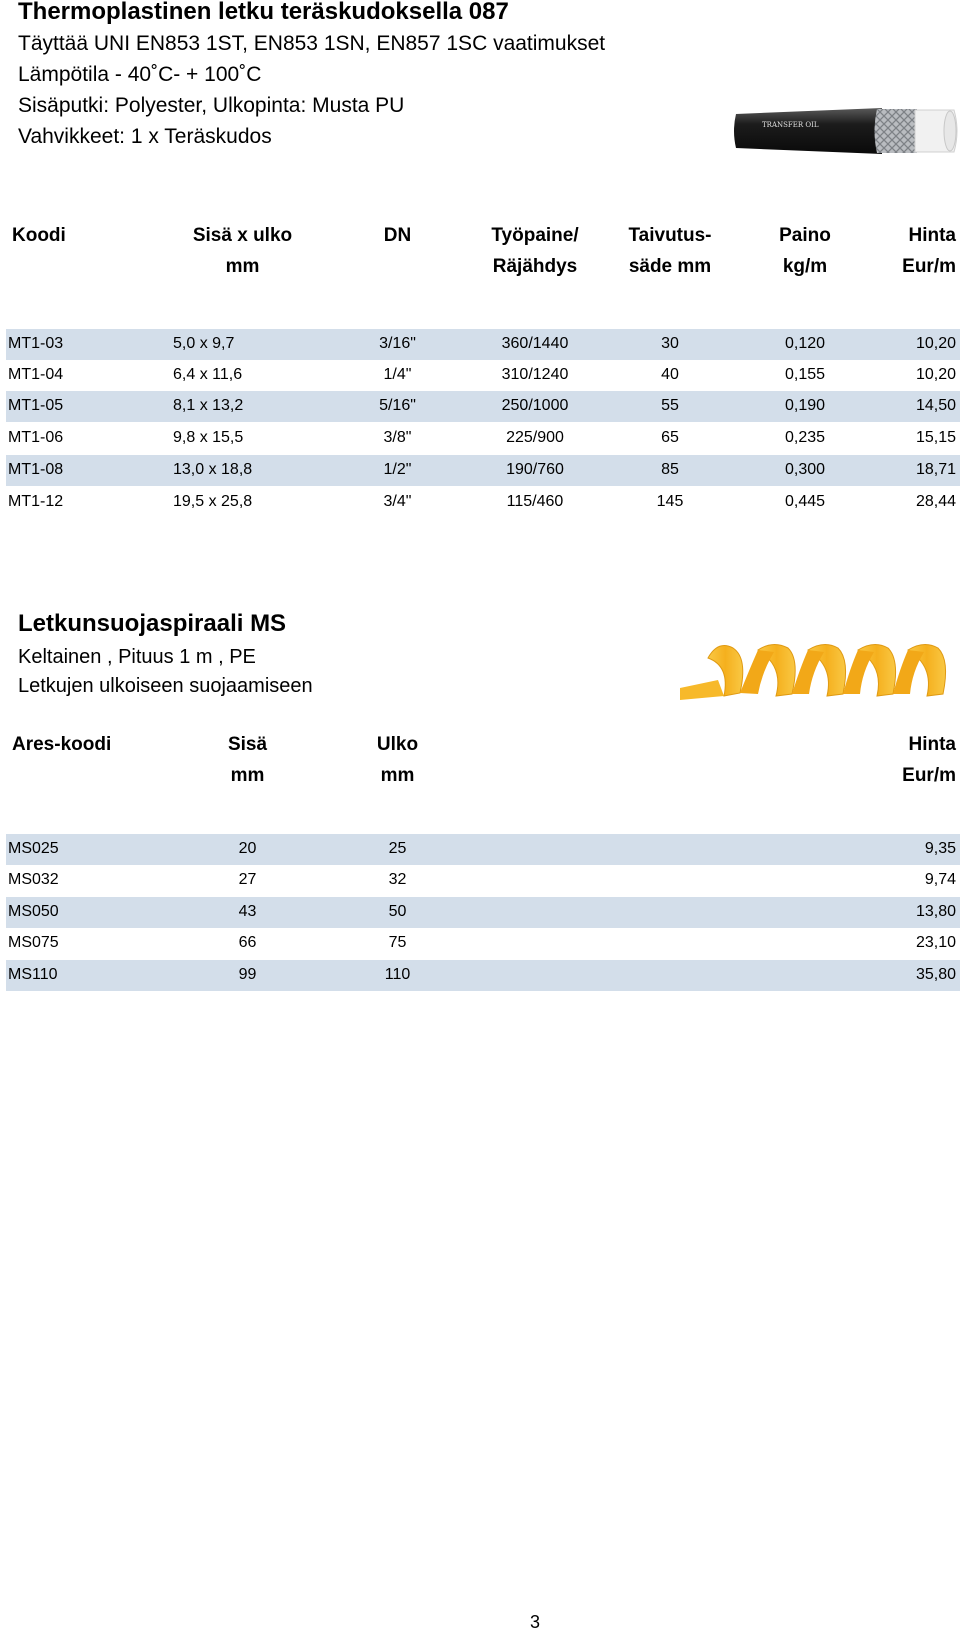  Describe the element at coordinates (137, 657) in the screenshot. I see `spiral-spec-line: Keltainen , Pituus 1 m , PE` at that location.